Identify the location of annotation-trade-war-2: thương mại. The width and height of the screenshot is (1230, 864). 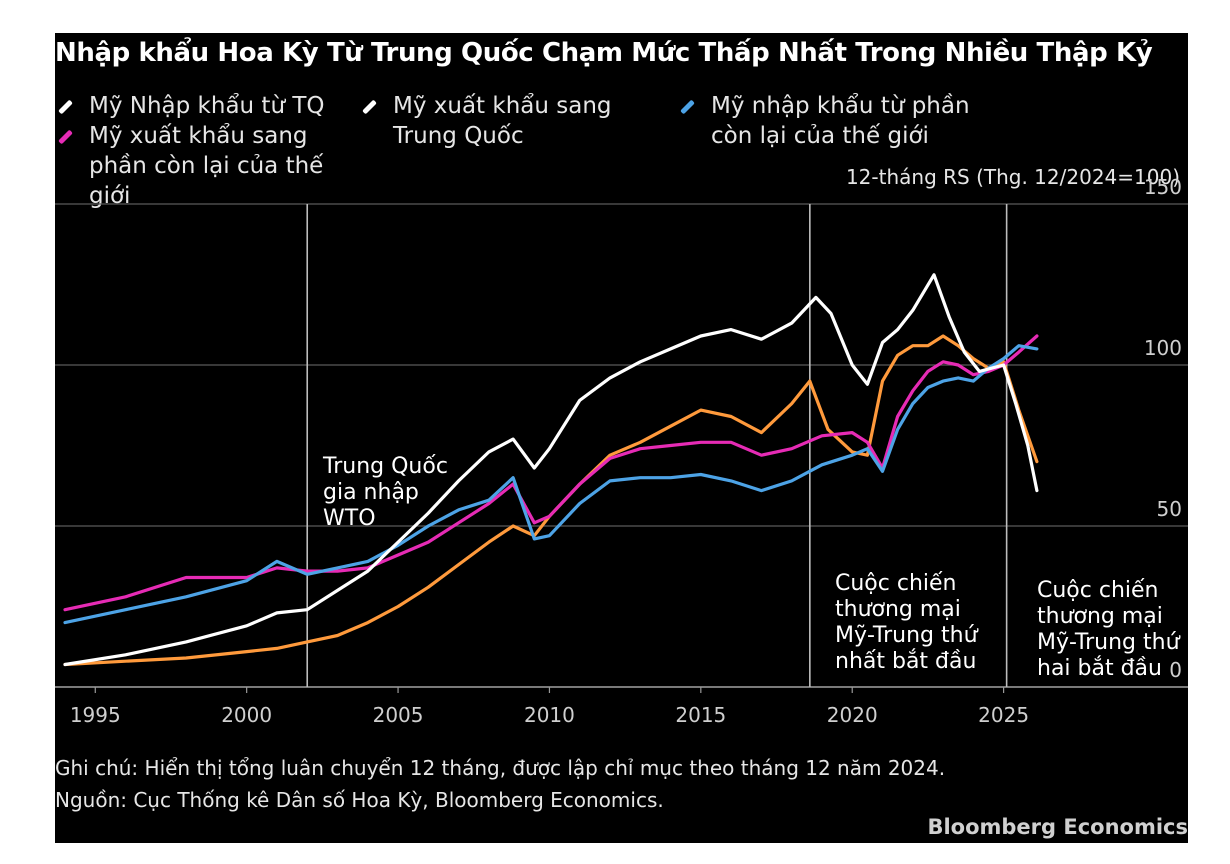
(1100, 616).